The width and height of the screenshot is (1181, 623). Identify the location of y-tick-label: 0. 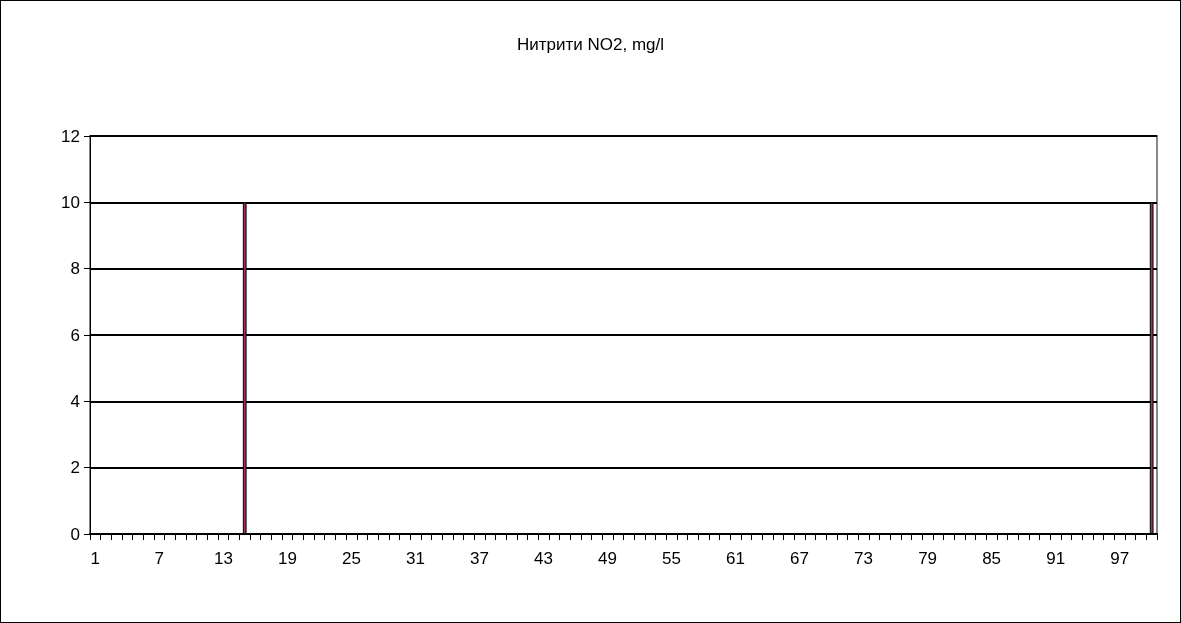
(75, 534).